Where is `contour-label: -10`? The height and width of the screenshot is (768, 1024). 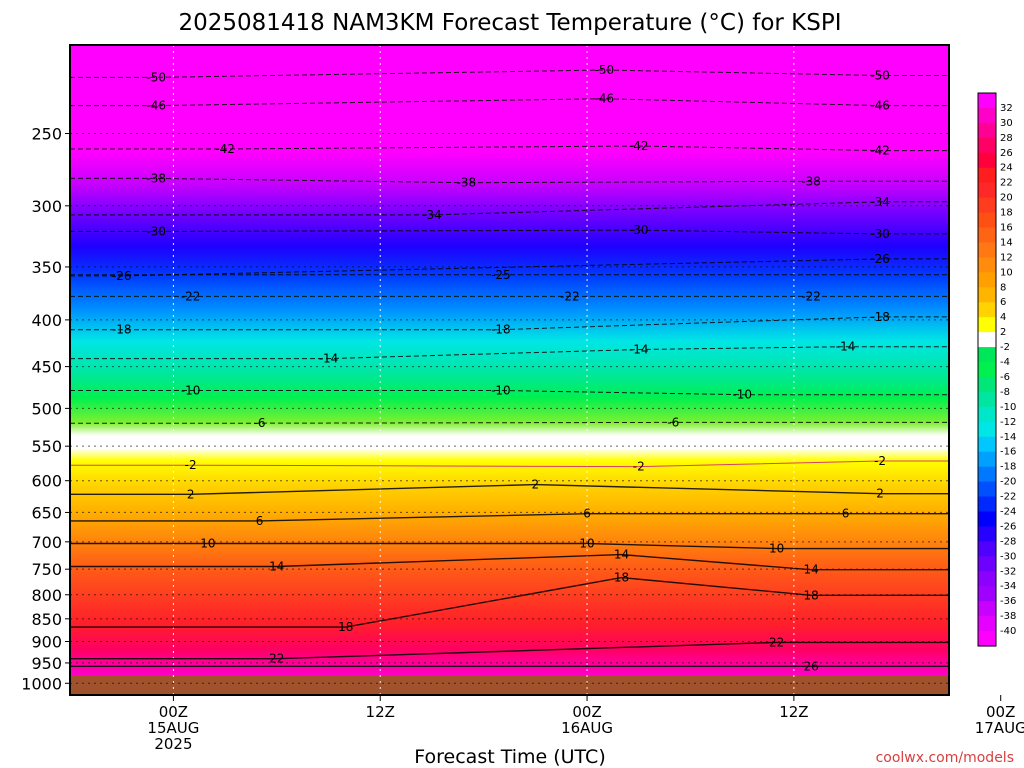
contour-label: -10 is located at coordinates (191, 391).